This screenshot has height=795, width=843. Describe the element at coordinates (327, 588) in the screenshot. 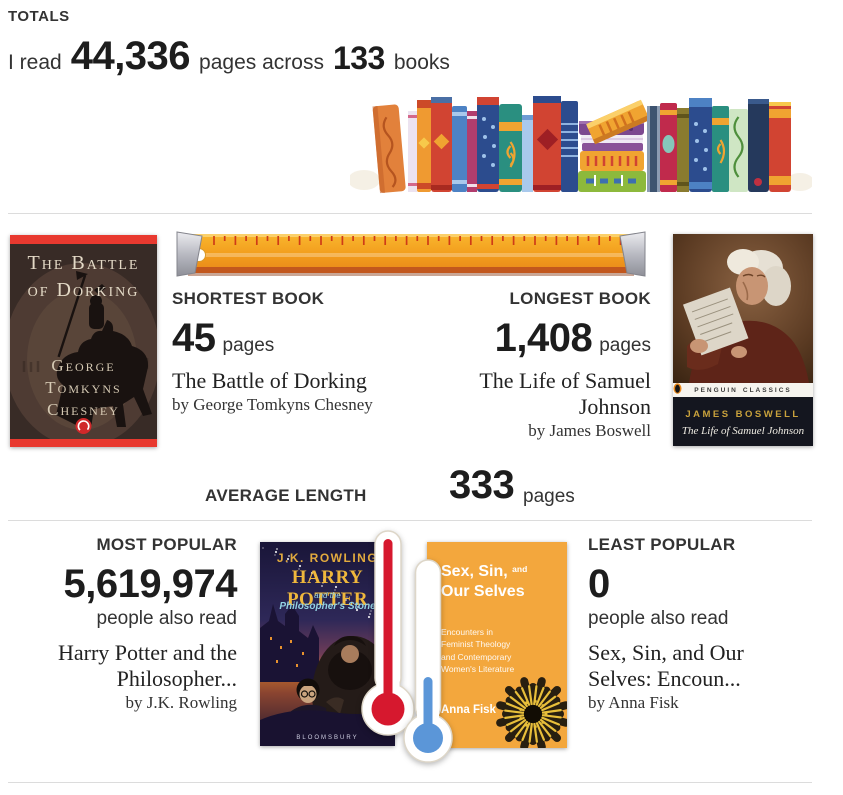

I see `potter-cover-title: HARRY POTTER` at that location.